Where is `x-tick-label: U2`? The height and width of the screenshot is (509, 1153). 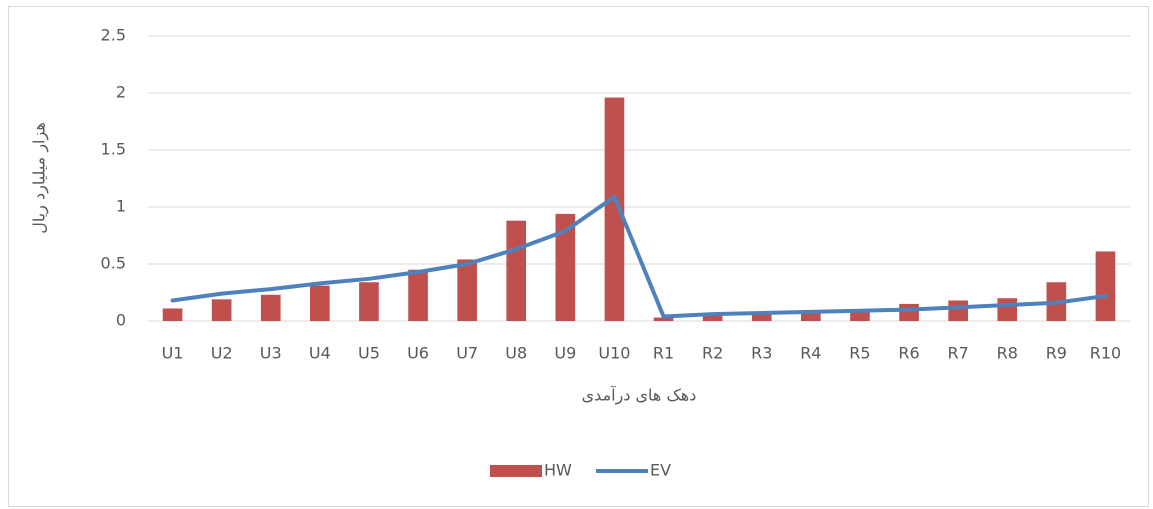
x-tick-label: U2 is located at coordinates (222, 353).